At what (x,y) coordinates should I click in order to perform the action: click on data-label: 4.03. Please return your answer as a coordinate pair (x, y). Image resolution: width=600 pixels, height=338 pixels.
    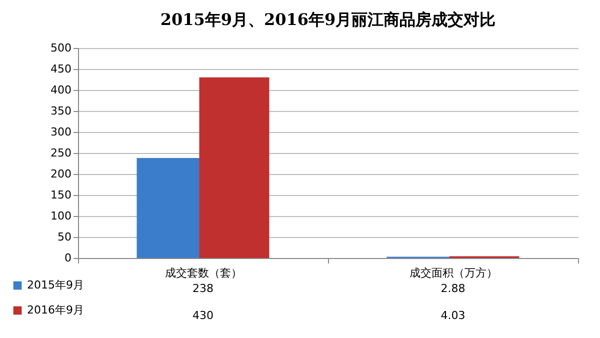
    Looking at the image, I should click on (453, 315).